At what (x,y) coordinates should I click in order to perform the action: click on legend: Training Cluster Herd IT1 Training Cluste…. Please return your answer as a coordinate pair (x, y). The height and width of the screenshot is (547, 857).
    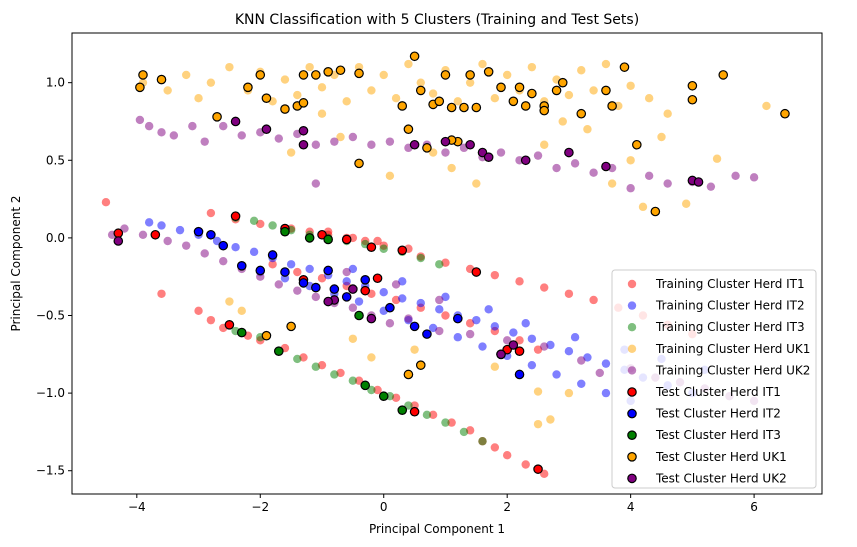
    Looking at the image, I should click on (714, 379).